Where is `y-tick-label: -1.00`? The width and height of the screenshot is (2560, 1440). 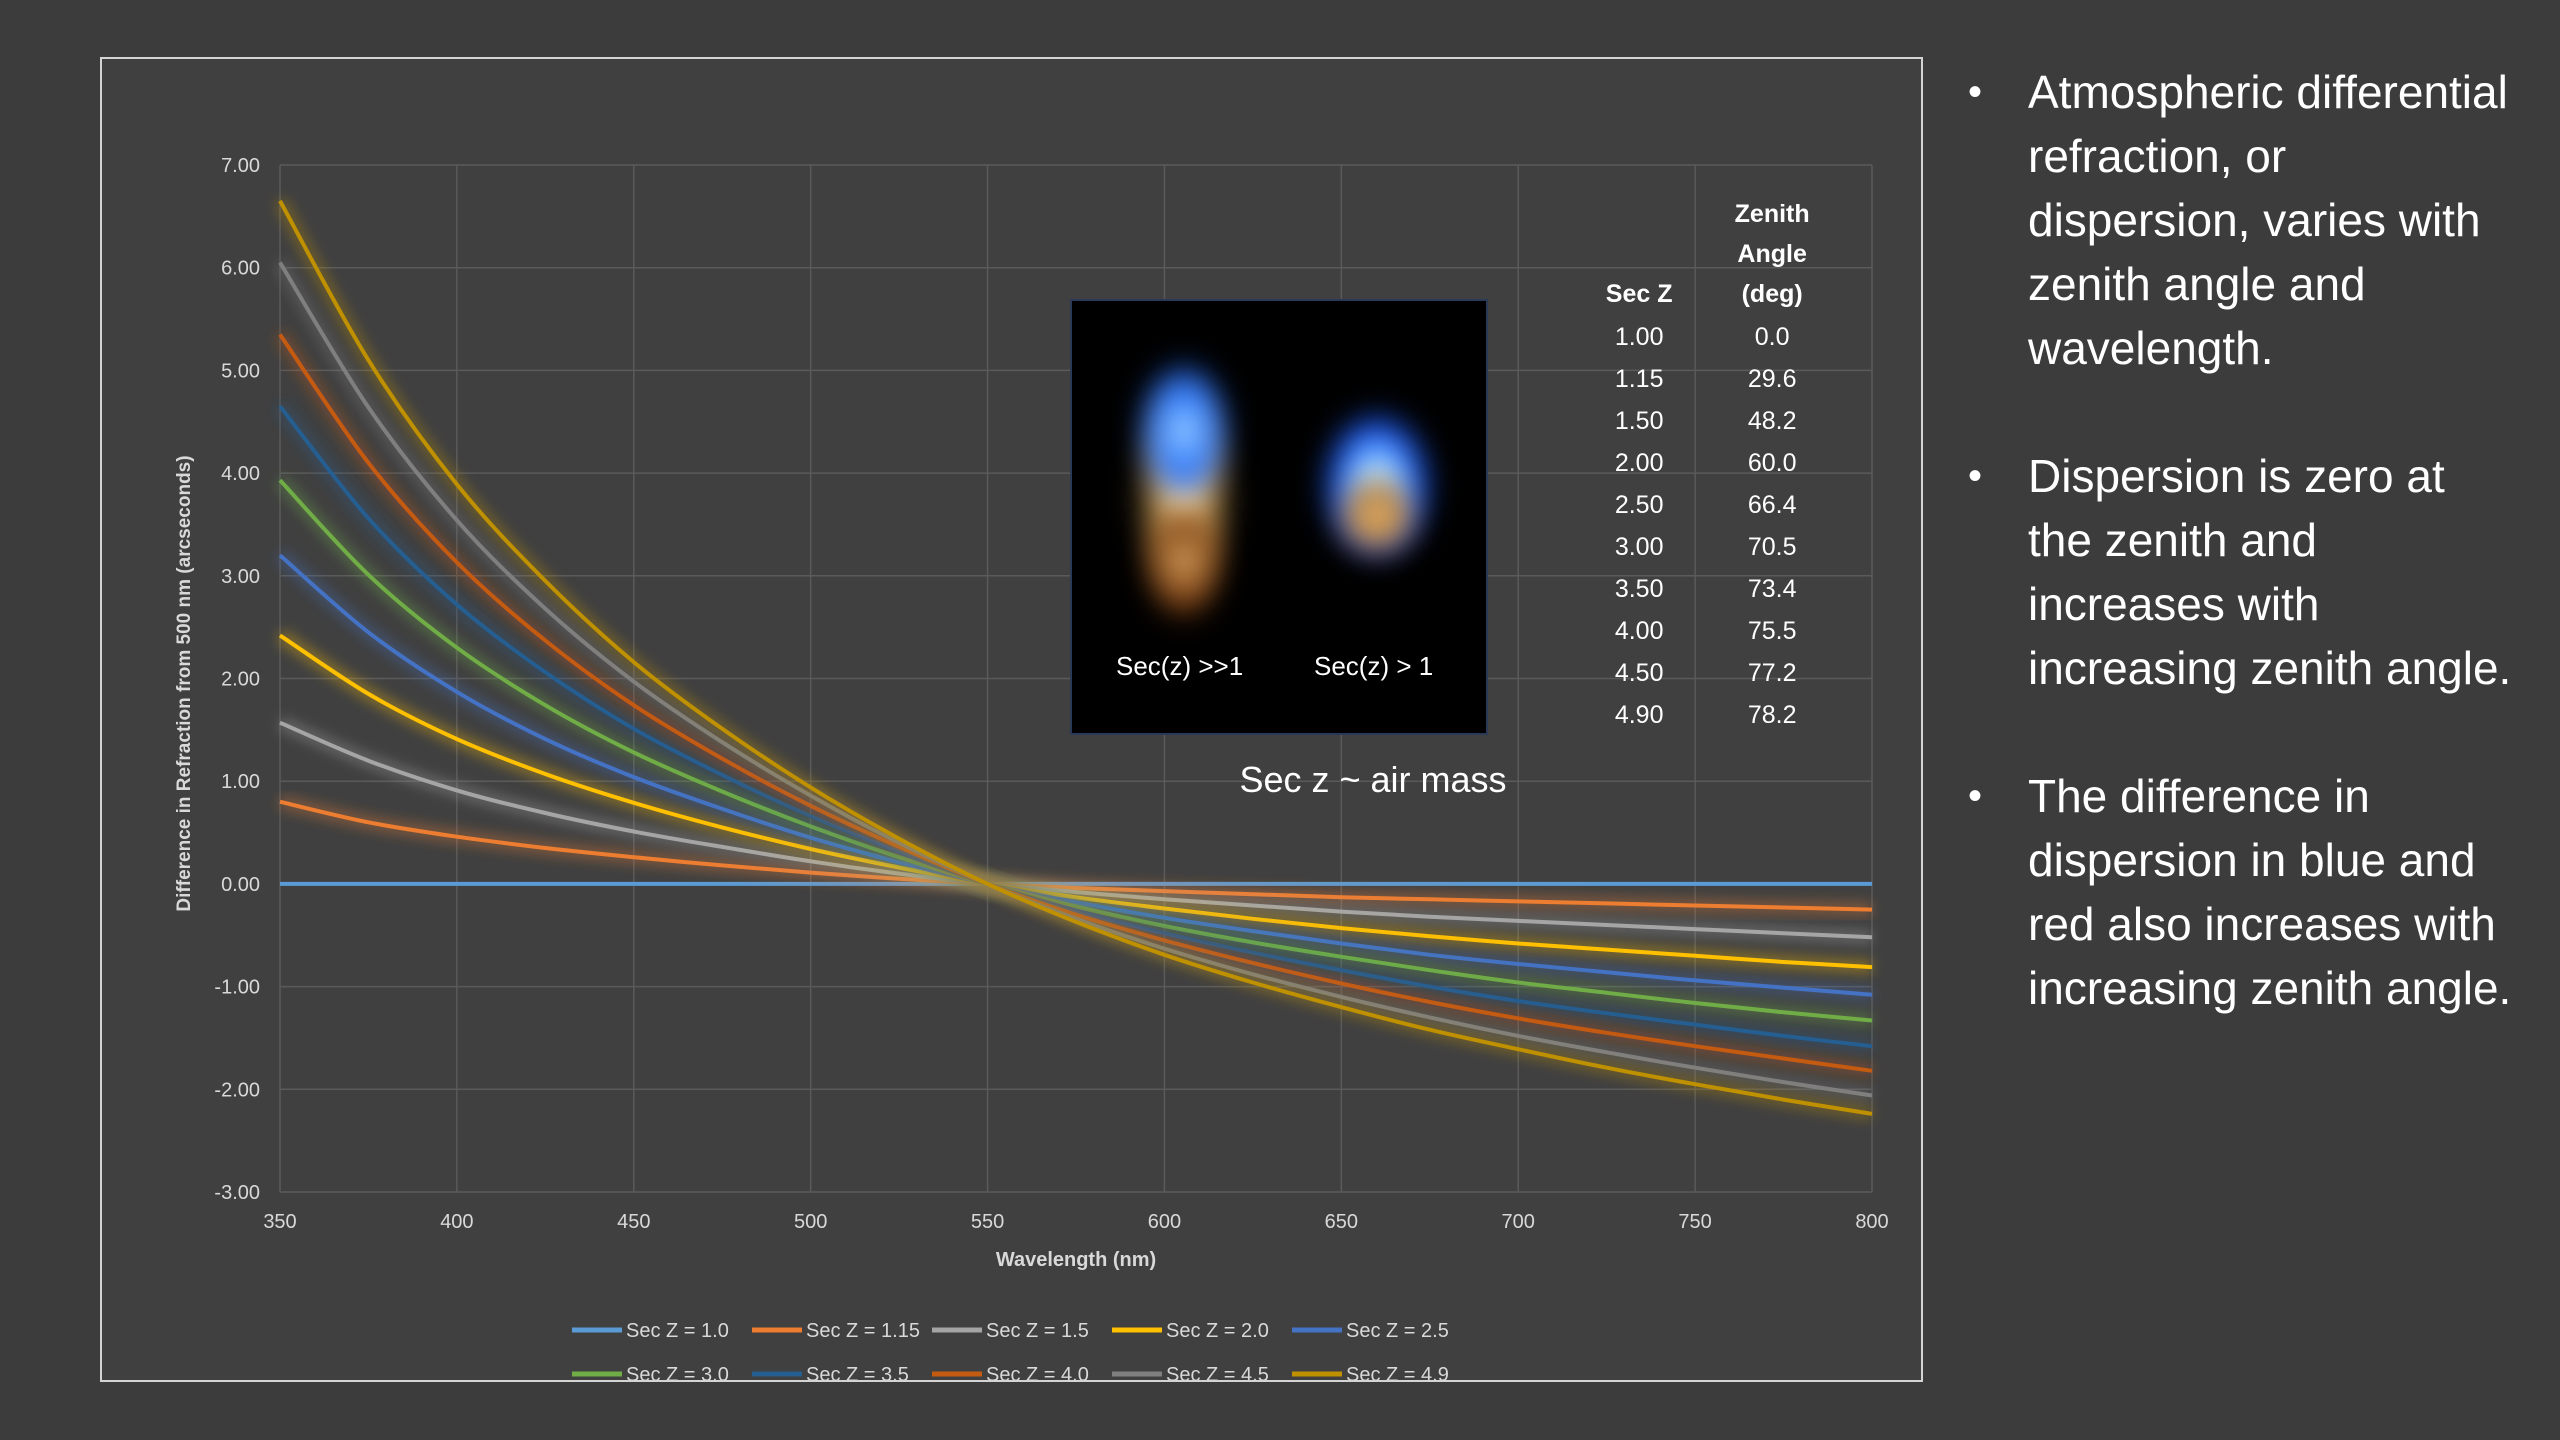 y-tick-label: -1.00 is located at coordinates (237, 988).